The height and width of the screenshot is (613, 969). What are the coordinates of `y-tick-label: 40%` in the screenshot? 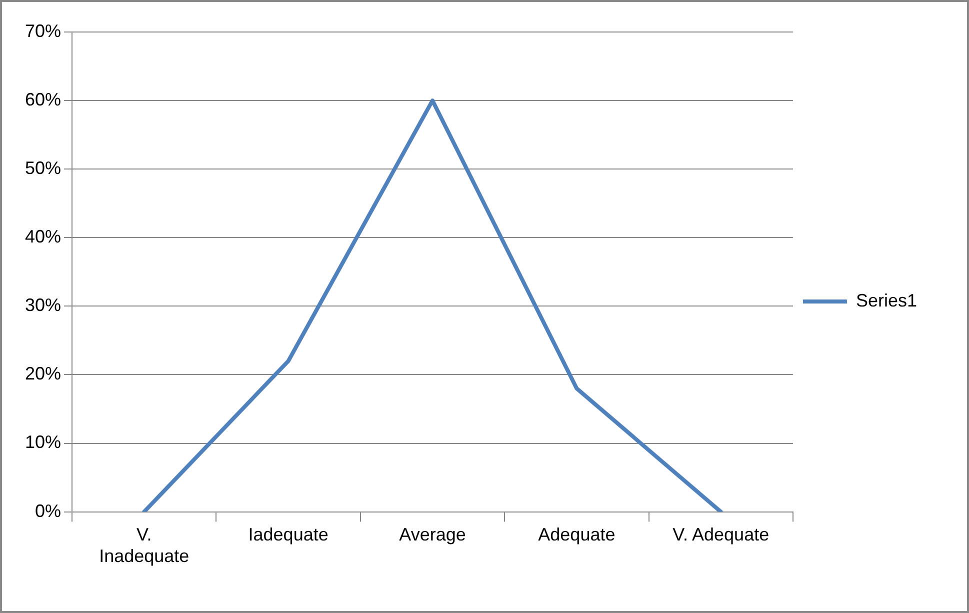 It's located at (43, 236).